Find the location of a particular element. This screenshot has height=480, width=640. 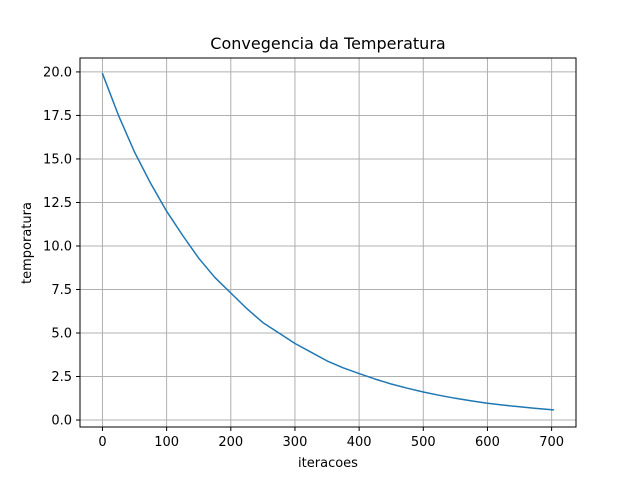

y-tick-label: 2.5 is located at coordinates (61, 377).